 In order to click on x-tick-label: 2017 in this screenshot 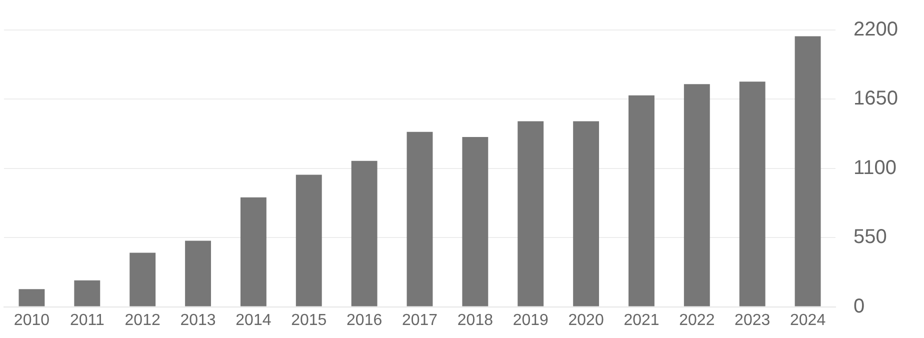, I will do `click(420, 320)`.